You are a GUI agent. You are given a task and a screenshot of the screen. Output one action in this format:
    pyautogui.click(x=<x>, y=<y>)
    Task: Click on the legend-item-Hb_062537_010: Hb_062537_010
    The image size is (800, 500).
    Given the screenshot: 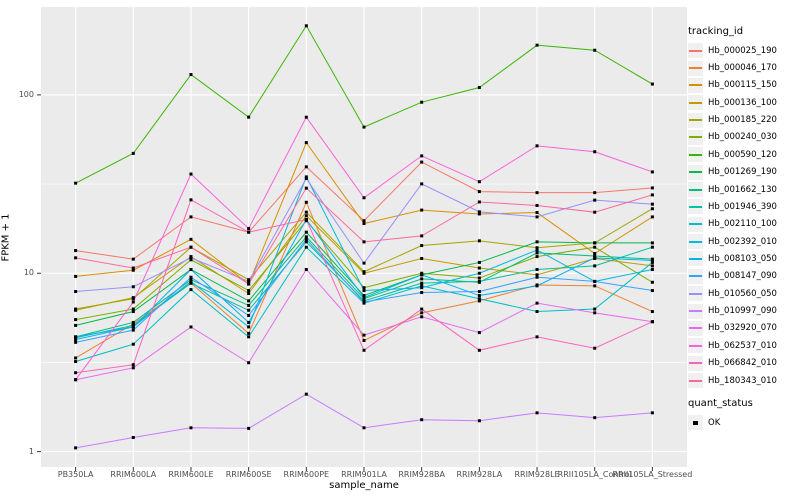 What is the action you would take?
    pyautogui.click(x=744, y=345)
    